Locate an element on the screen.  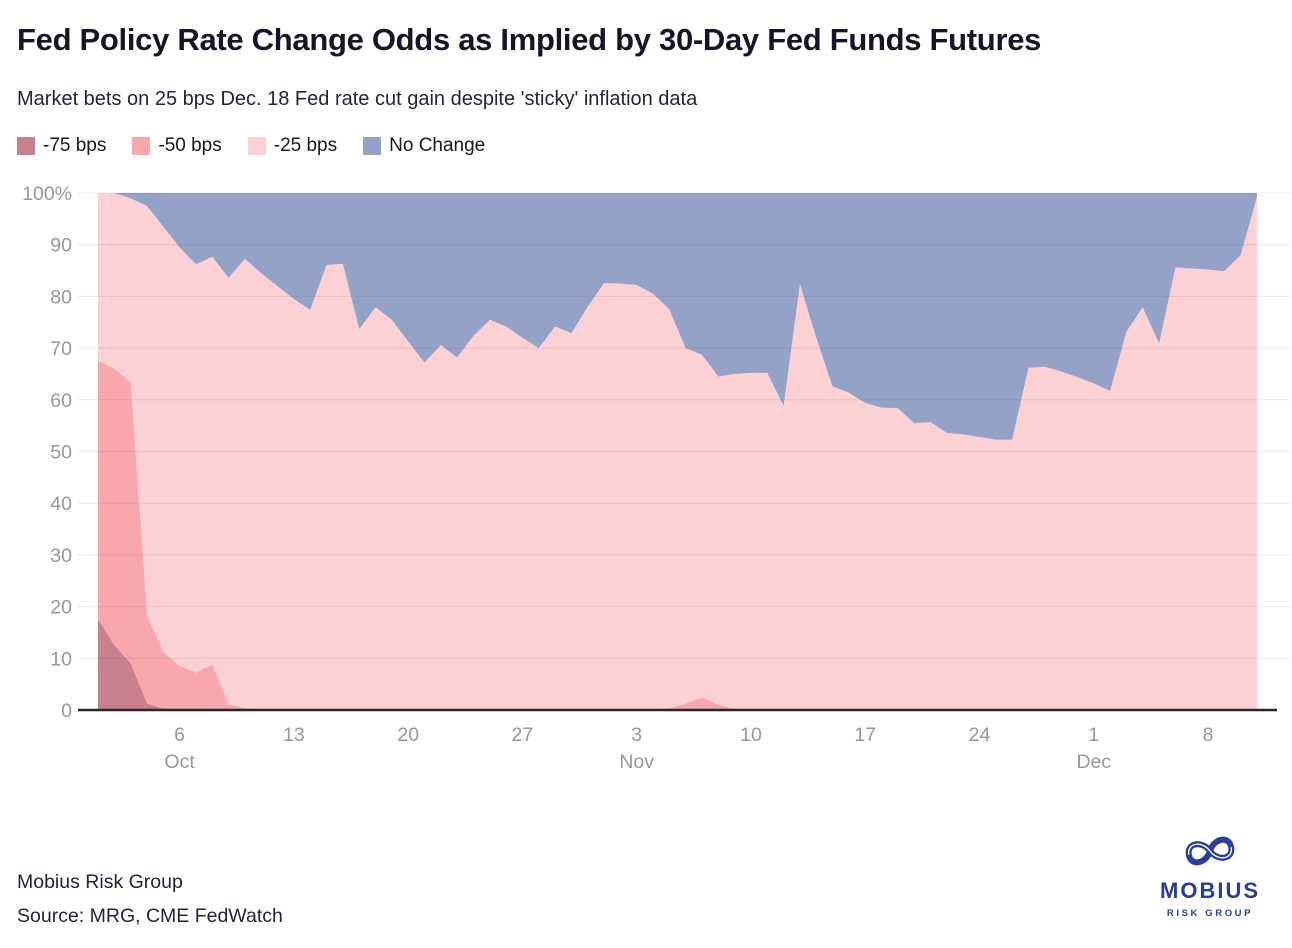
y-tick-label-0: 0 is located at coordinates (66, 711).